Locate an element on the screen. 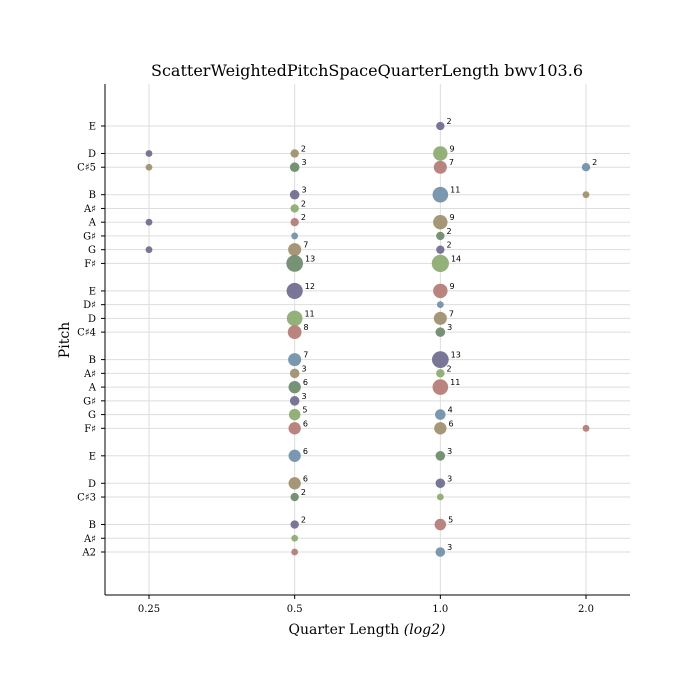  y-tick-label: A is located at coordinates (92, 223).